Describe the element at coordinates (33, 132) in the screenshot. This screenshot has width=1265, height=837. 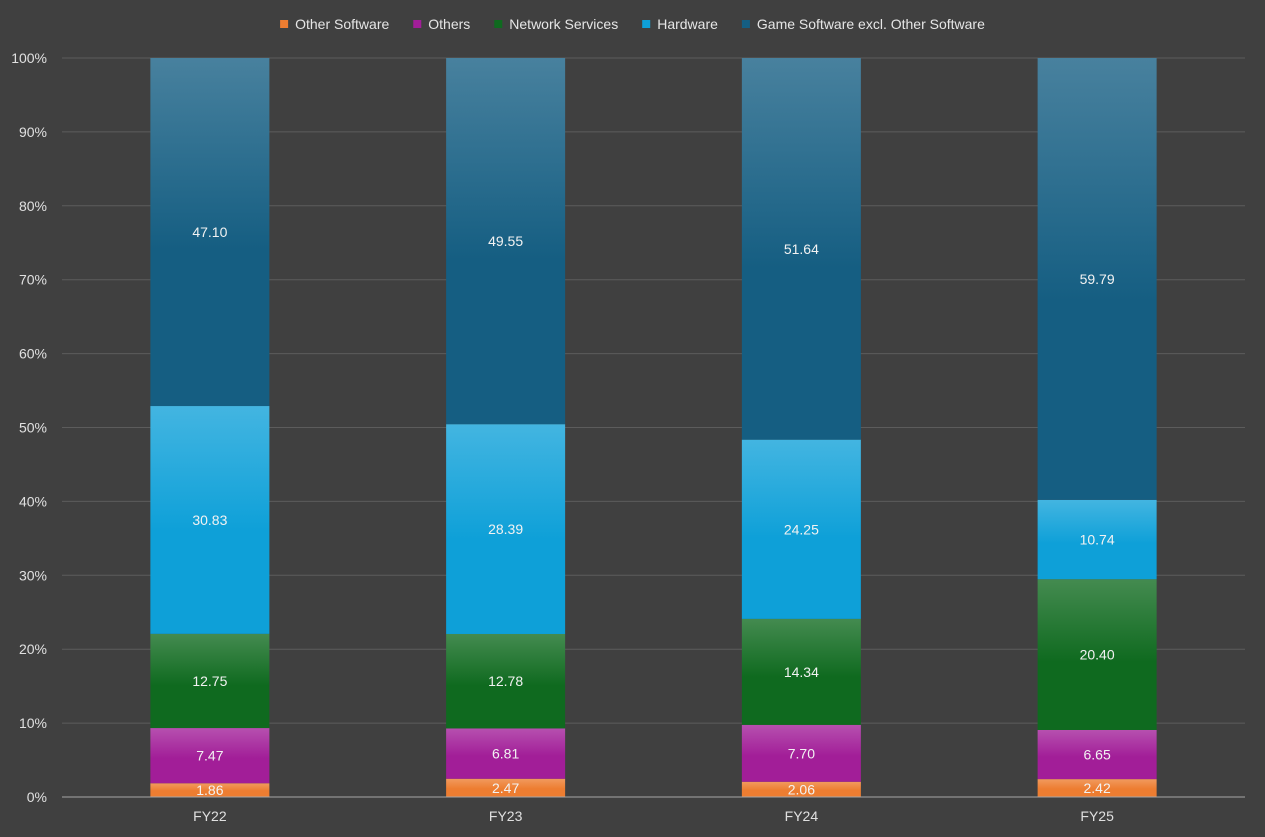
I see `y-tick-label: 90%` at that location.